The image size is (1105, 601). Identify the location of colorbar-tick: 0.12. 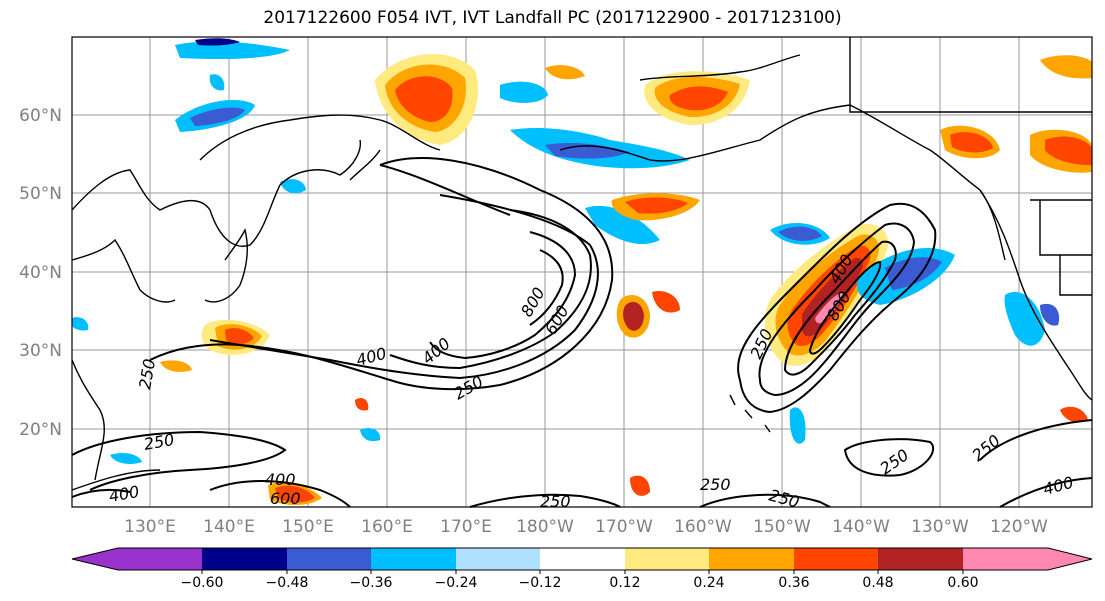
(624, 583).